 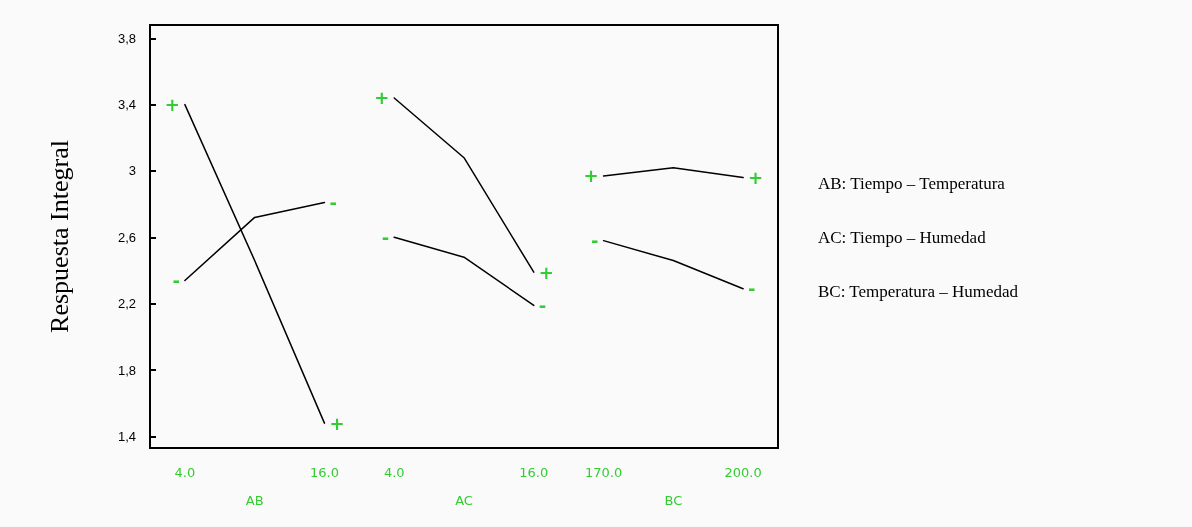 I want to click on x-tick-label: 200.0, so click(x=743, y=472).